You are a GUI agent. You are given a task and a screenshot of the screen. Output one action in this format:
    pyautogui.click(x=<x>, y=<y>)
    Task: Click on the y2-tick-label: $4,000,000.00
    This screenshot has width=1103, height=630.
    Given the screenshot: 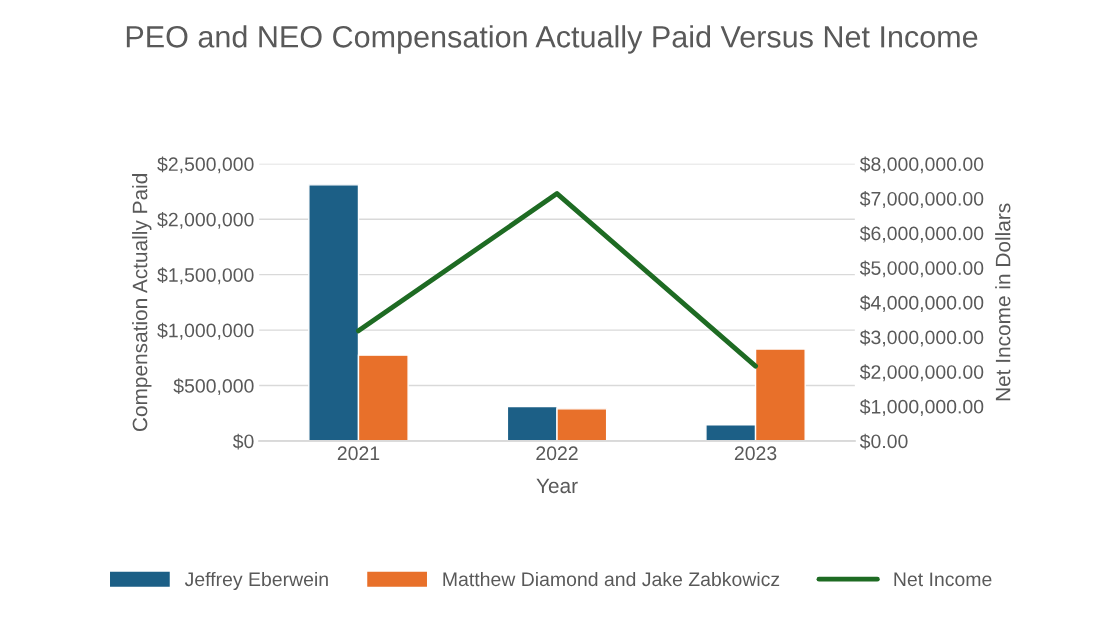 What is the action you would take?
    pyautogui.click(x=921, y=303)
    